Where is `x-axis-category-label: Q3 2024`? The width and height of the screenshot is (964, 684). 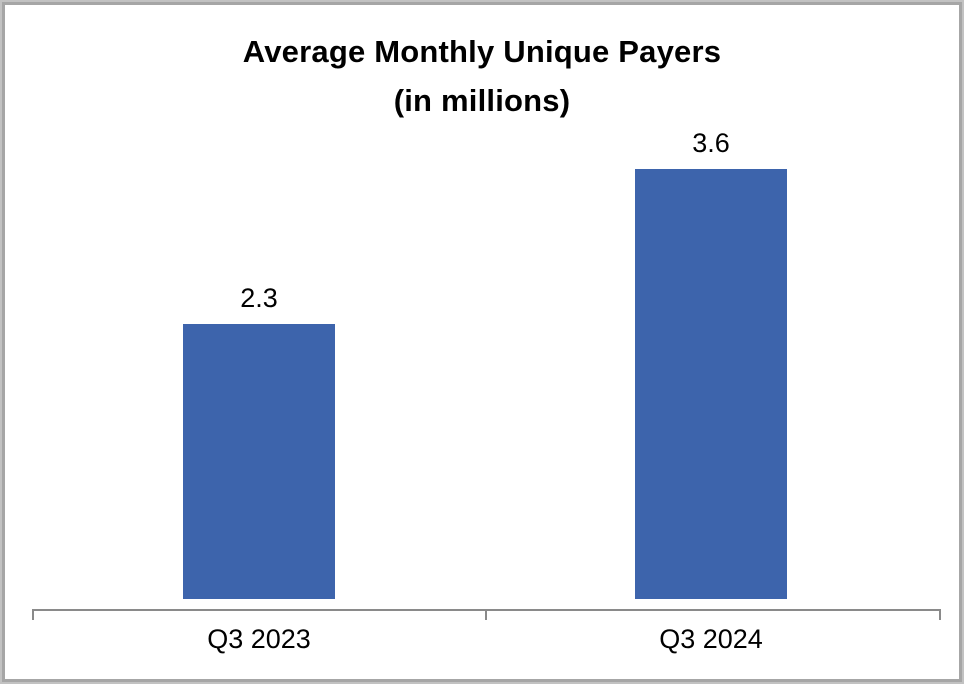 x-axis-category-label: Q3 2024 is located at coordinates (711, 639).